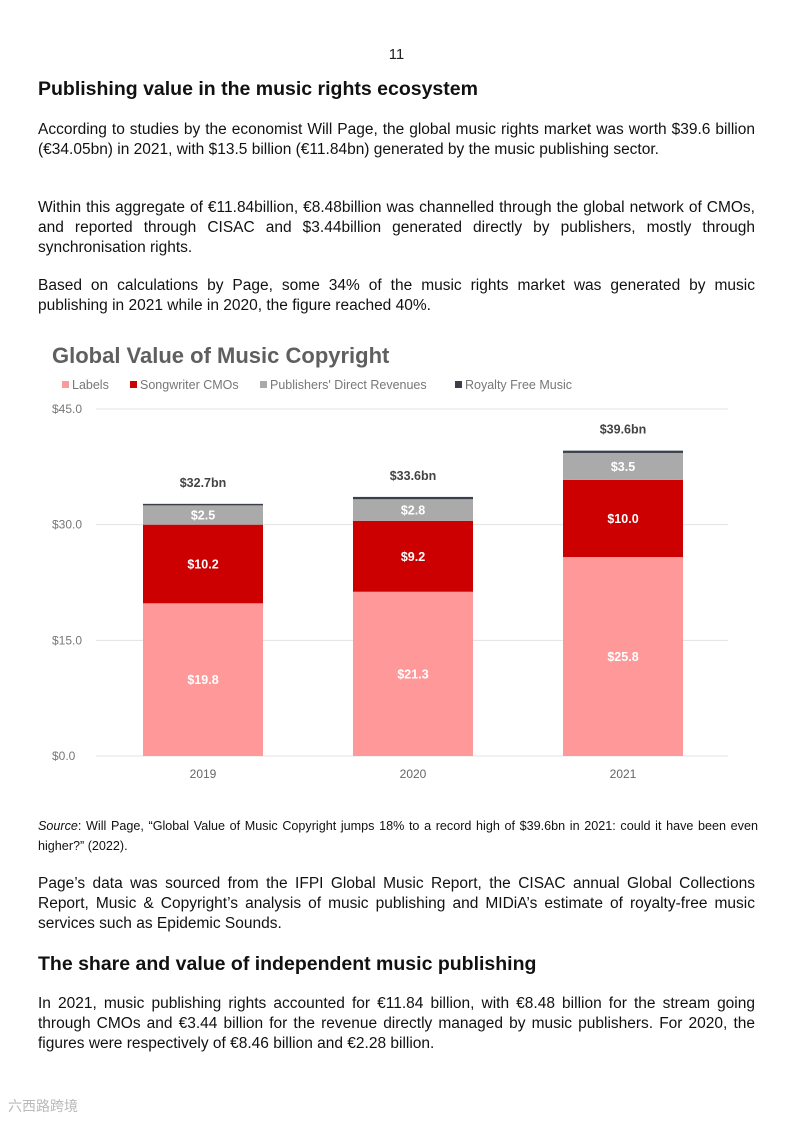 This screenshot has width=793, height=1122. What do you see at coordinates (623, 774) in the screenshot?
I see `x-tick-label-2021: 2021` at bounding box center [623, 774].